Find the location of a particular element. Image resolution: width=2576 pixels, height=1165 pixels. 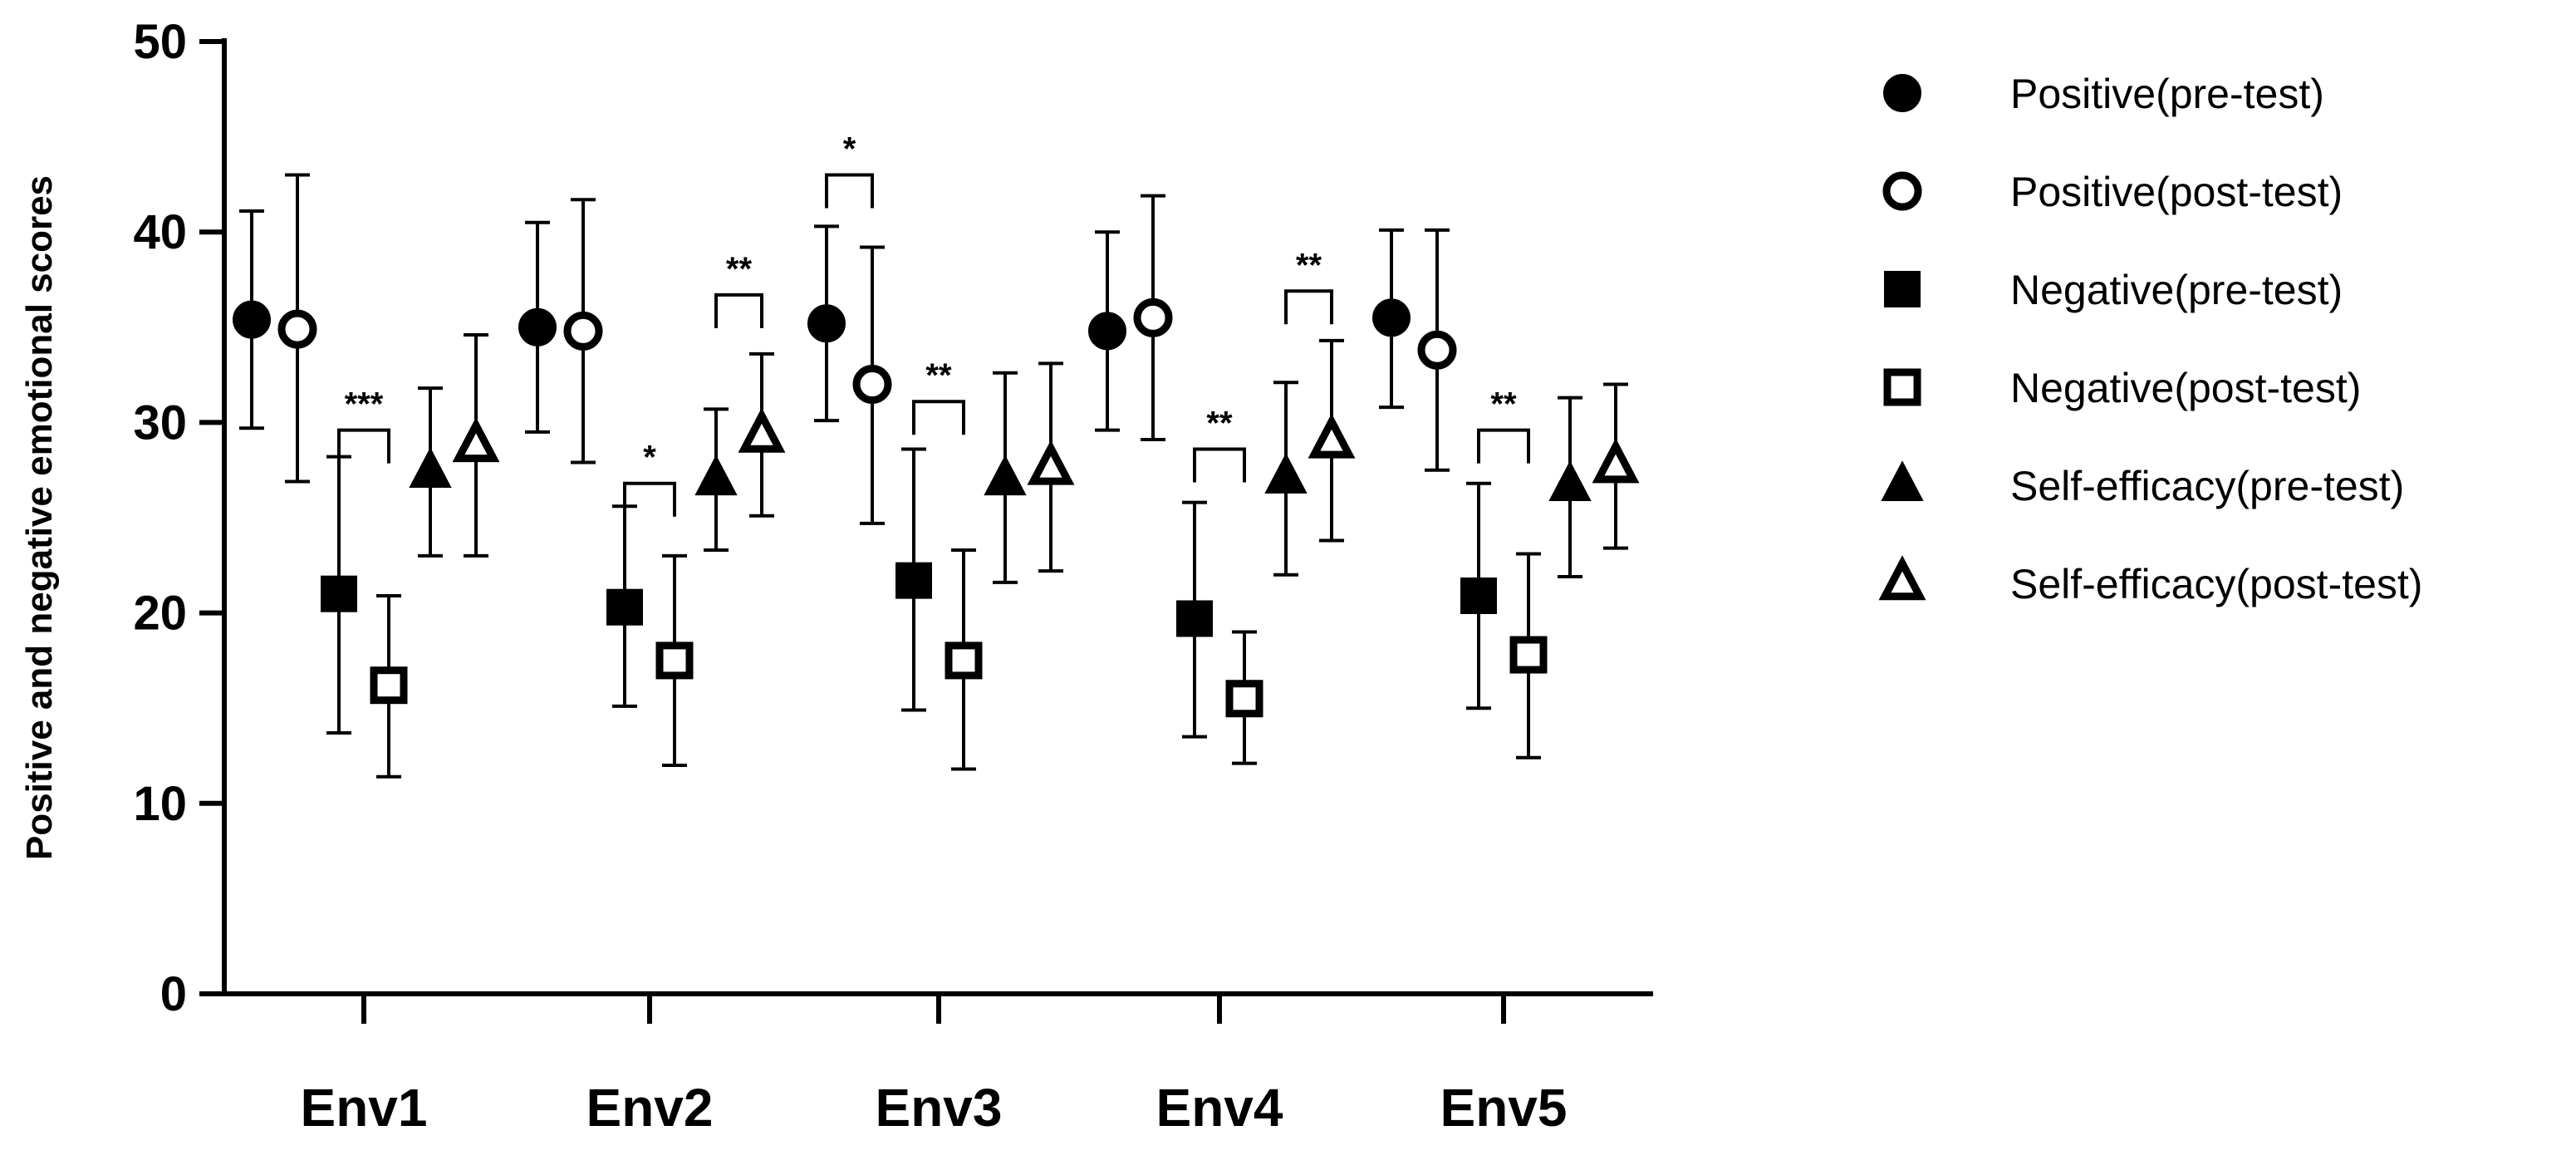

legend-label: Self-efficacy(pre-test) is located at coordinates (2207, 486).